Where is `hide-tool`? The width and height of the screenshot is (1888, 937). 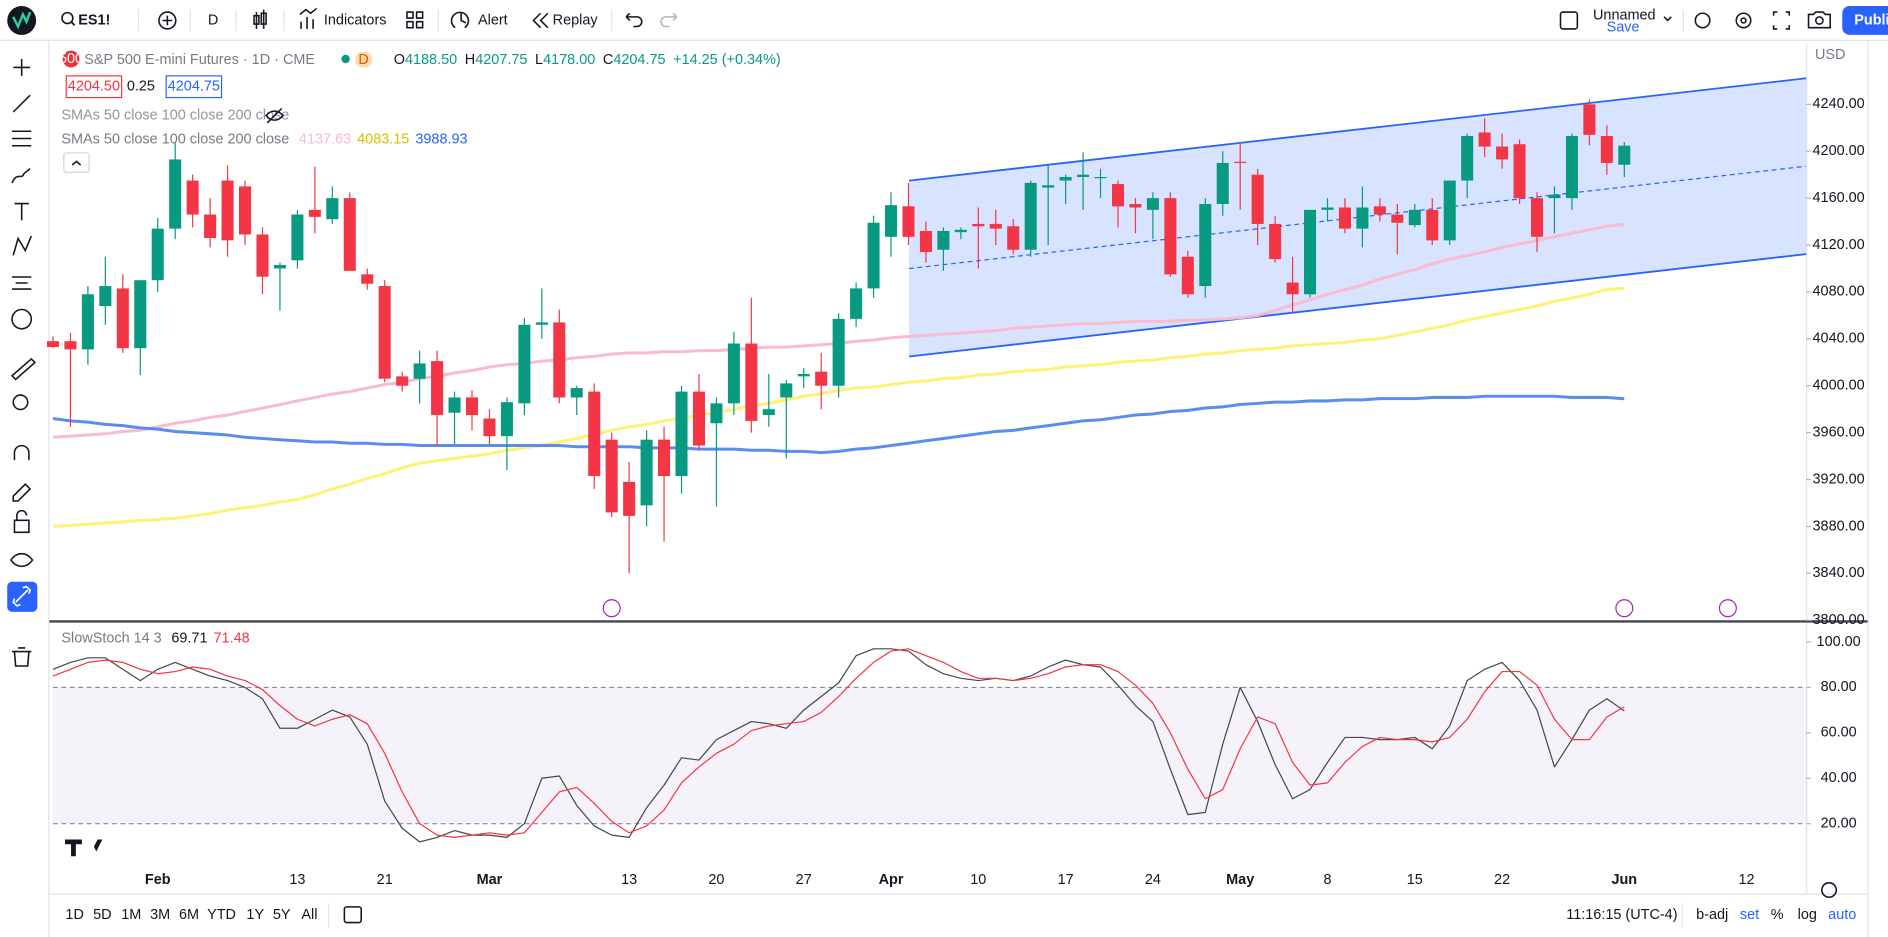
hide-tool is located at coordinates (21, 560).